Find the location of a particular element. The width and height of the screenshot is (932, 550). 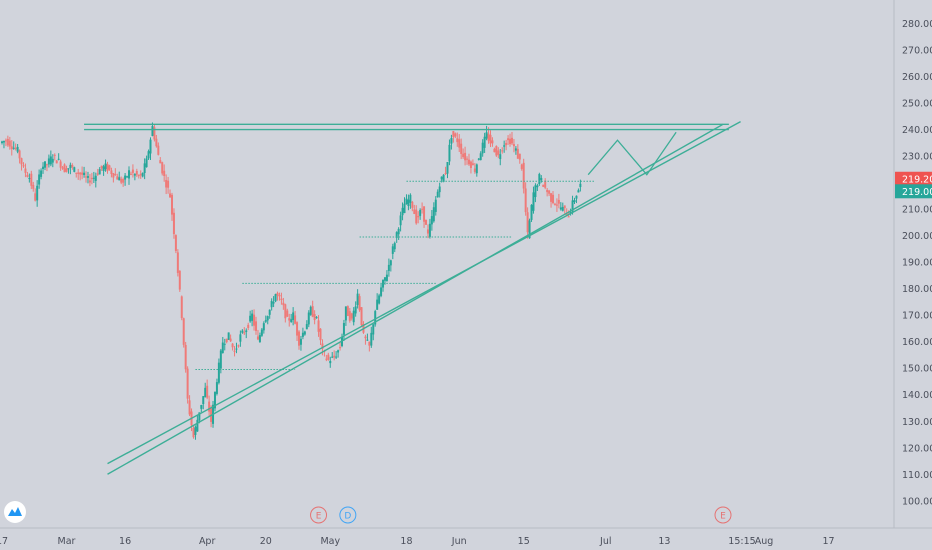

price-tick-label: 150.00 is located at coordinates (917, 369).